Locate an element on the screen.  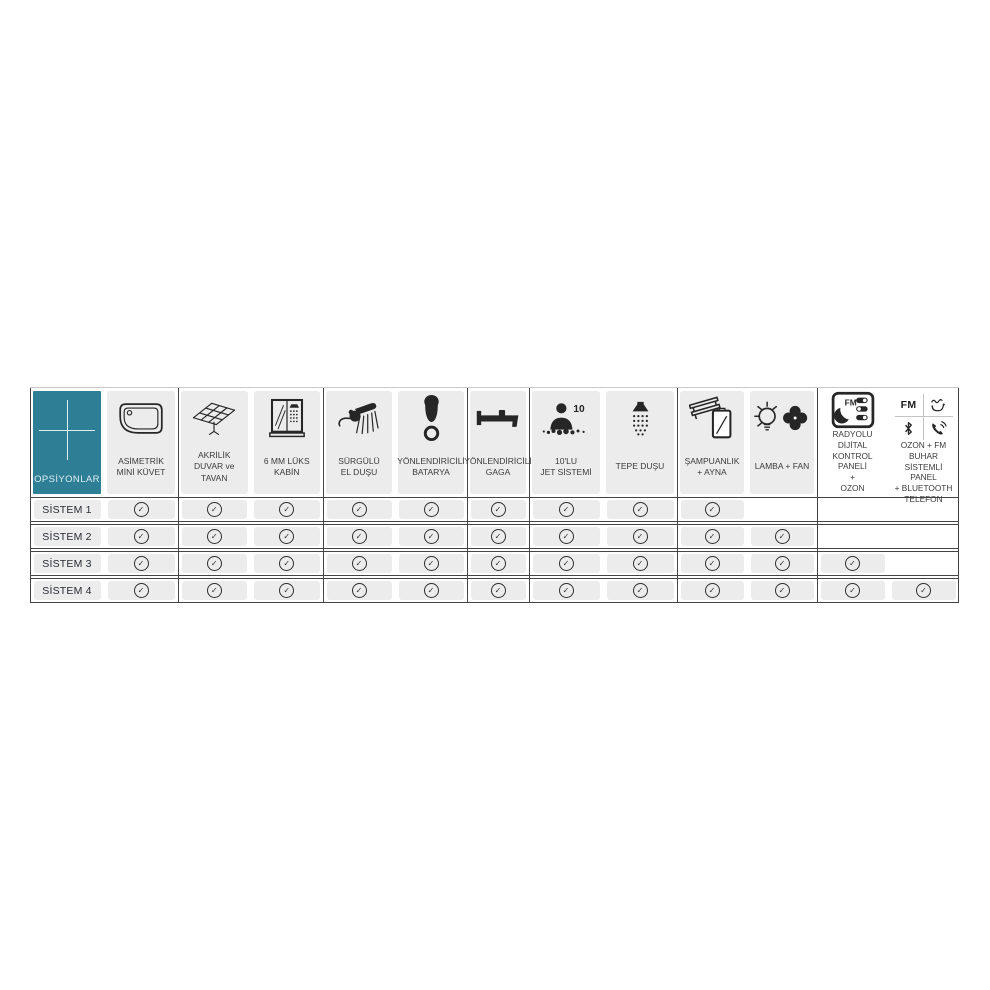
column-header-lamba-fan: LAMBA + FAN is located at coordinates (782, 444).